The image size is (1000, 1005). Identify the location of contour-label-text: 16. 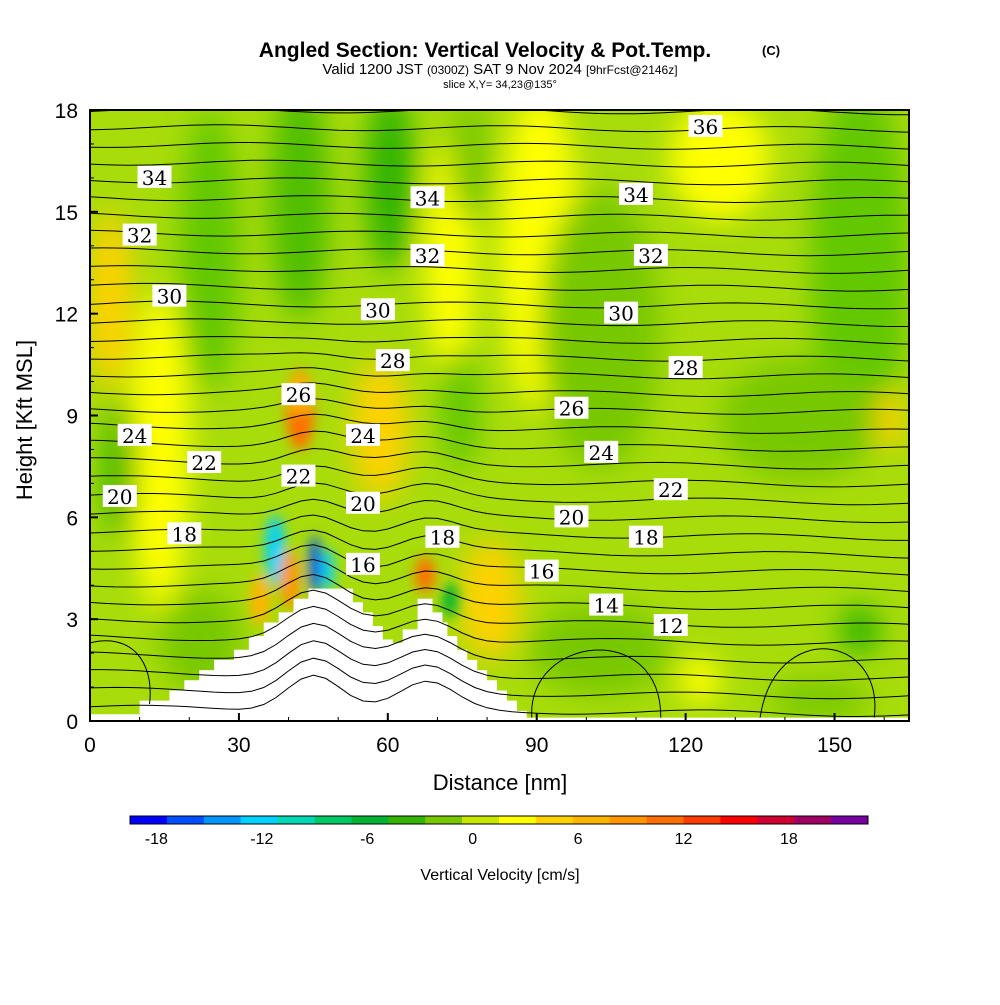
(541, 572).